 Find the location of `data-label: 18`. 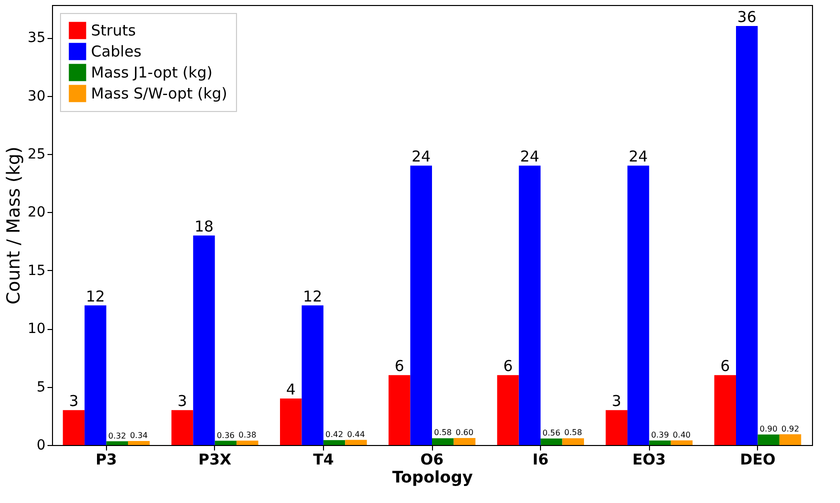

data-label: 18 is located at coordinates (204, 226).